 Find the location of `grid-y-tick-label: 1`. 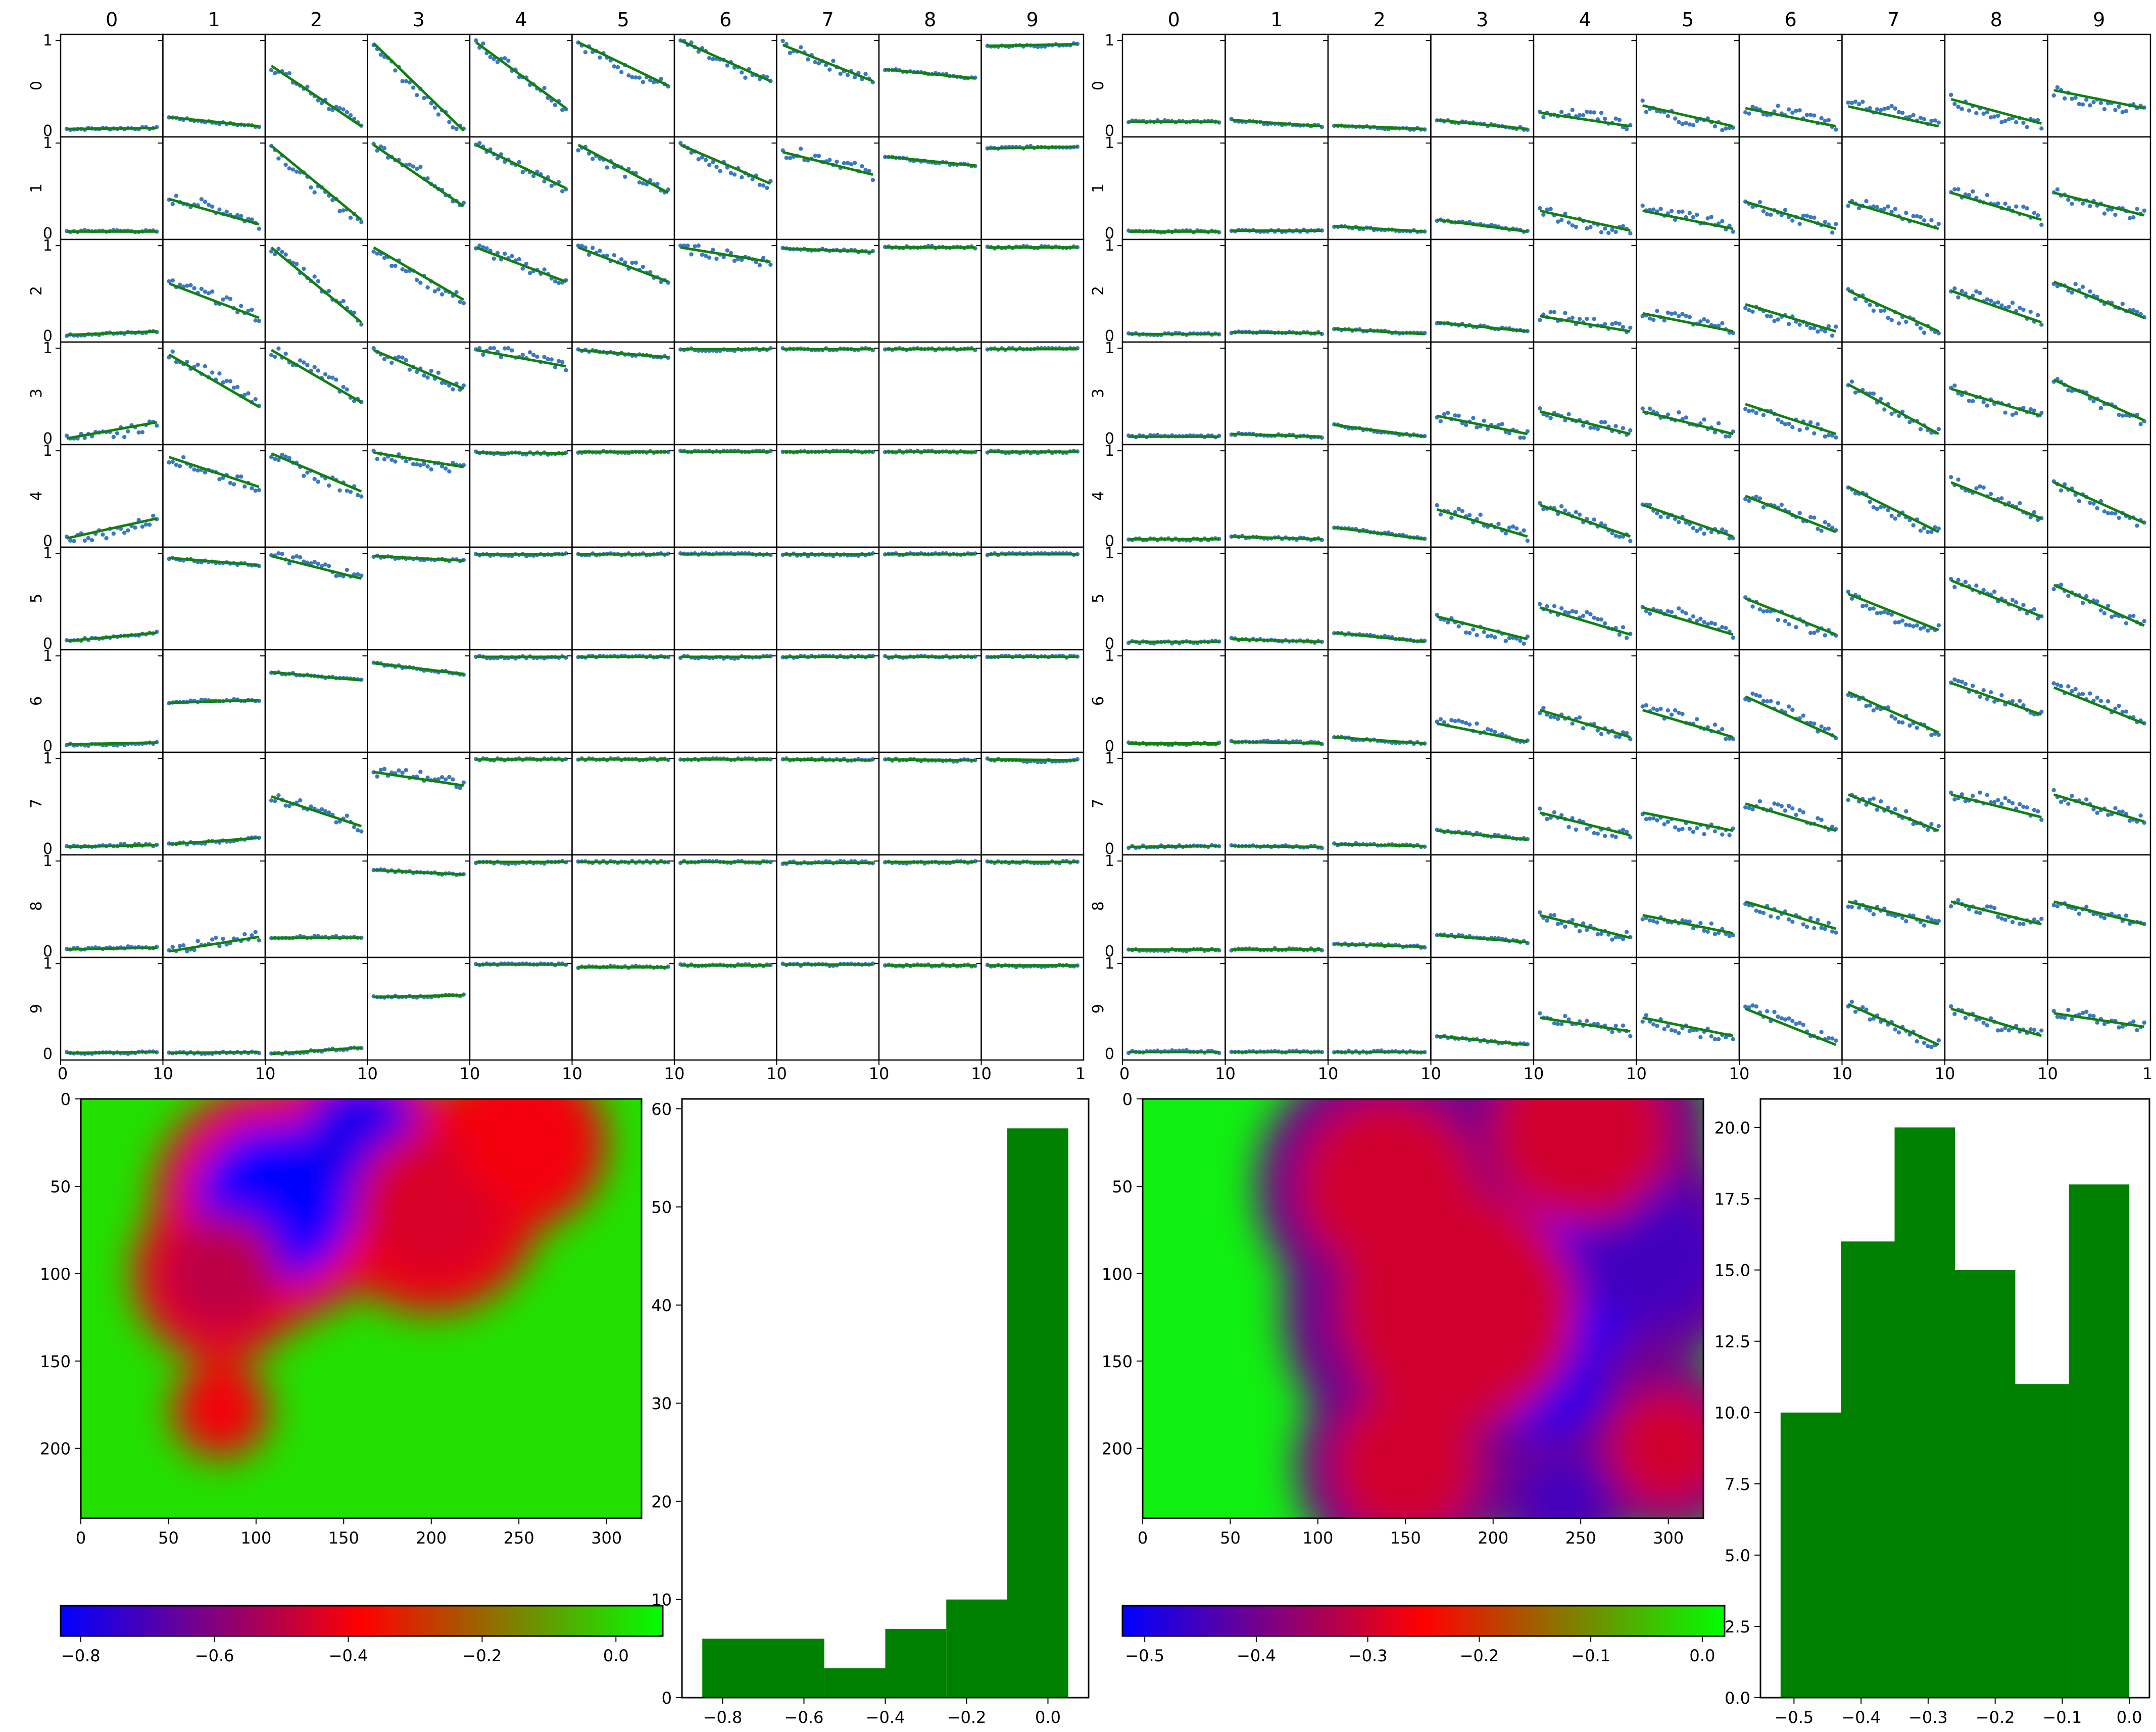

grid-y-tick-label: 1 is located at coordinates (48, 451).